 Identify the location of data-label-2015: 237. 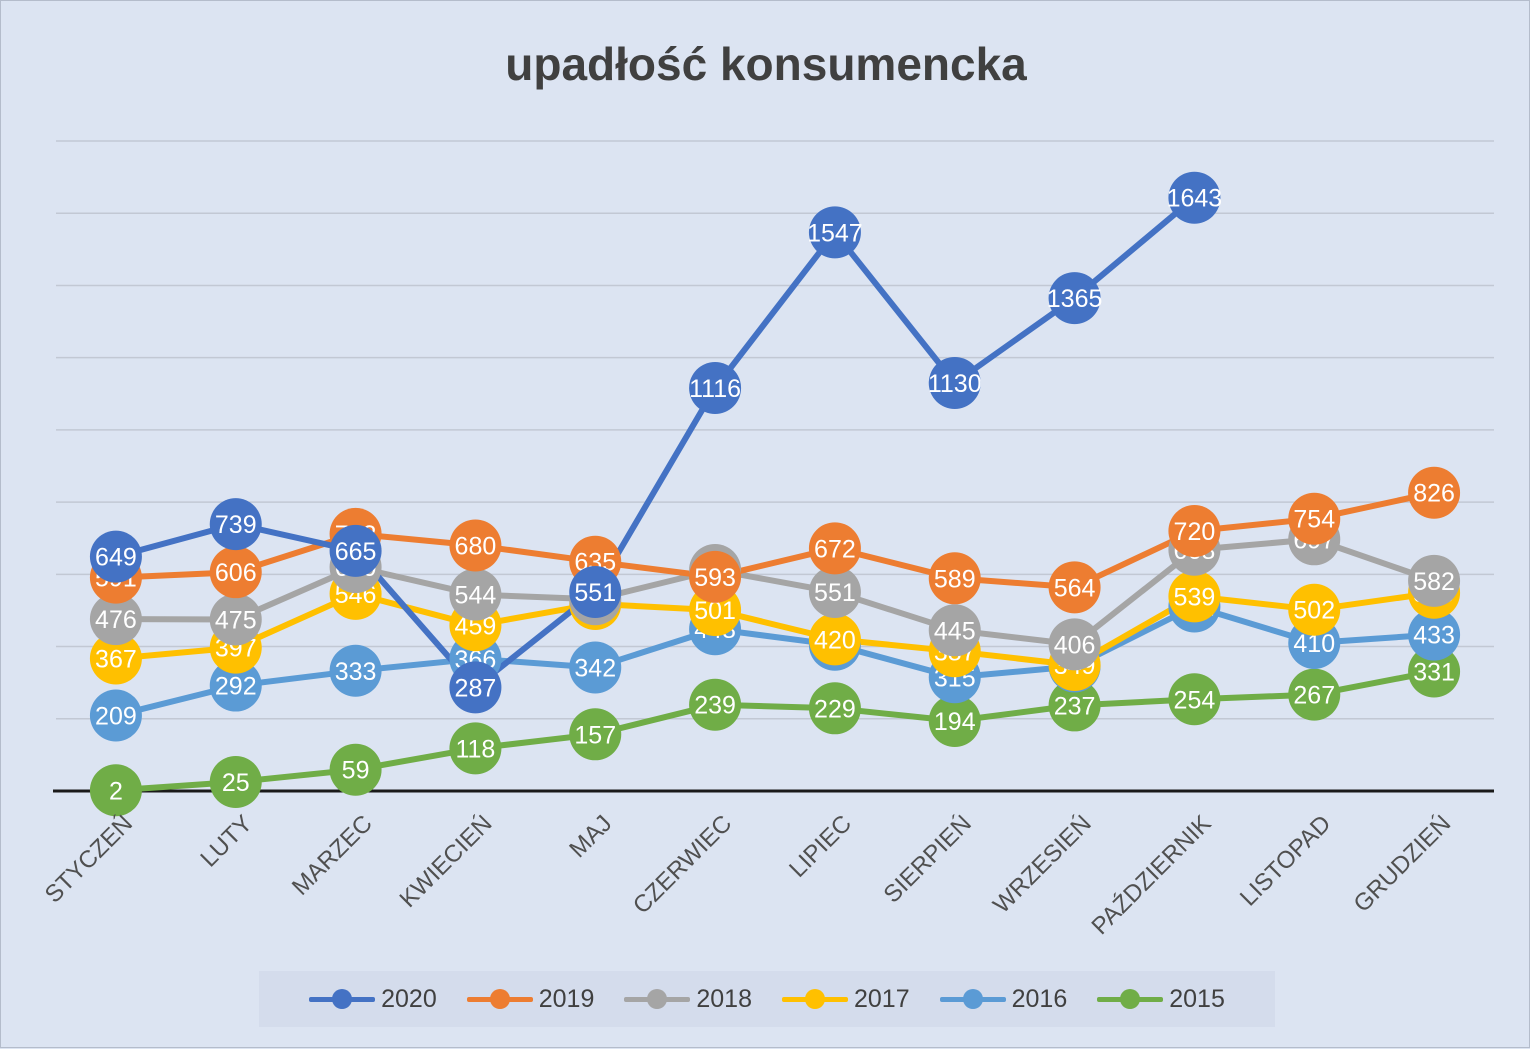
(1075, 706).